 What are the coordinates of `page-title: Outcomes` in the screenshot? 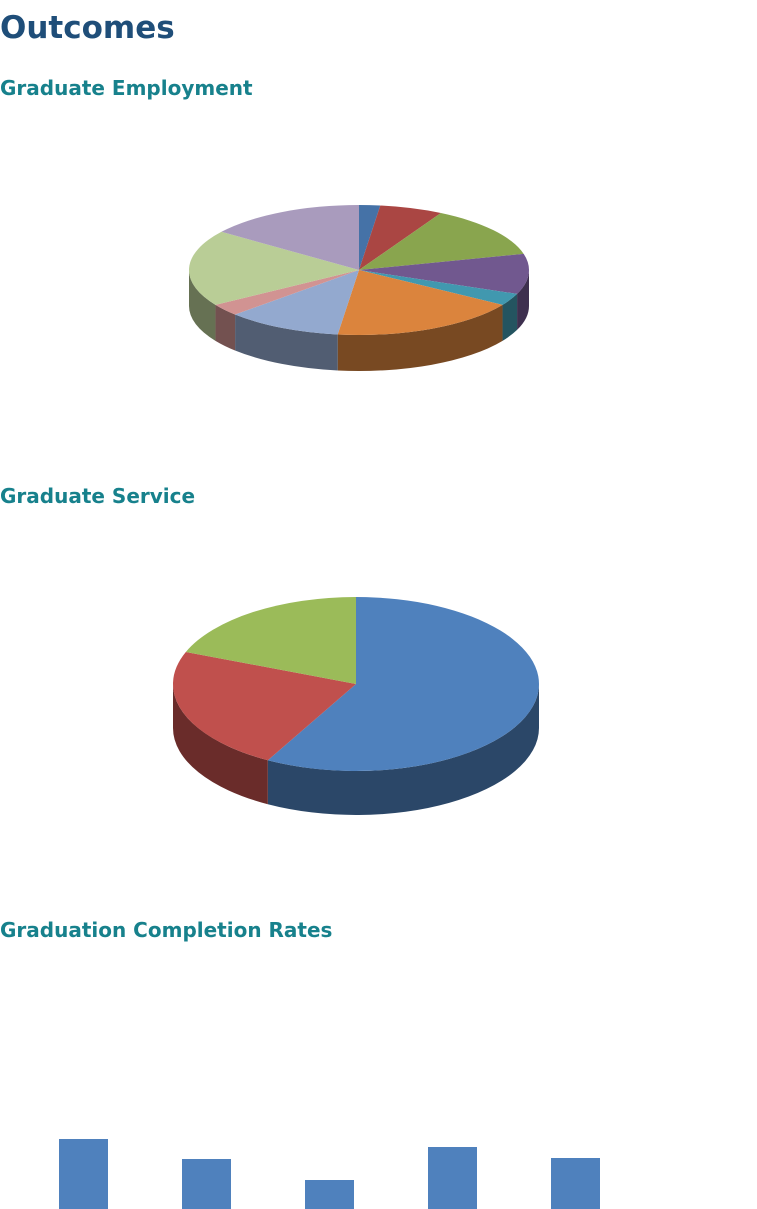 It's located at (87, 28).